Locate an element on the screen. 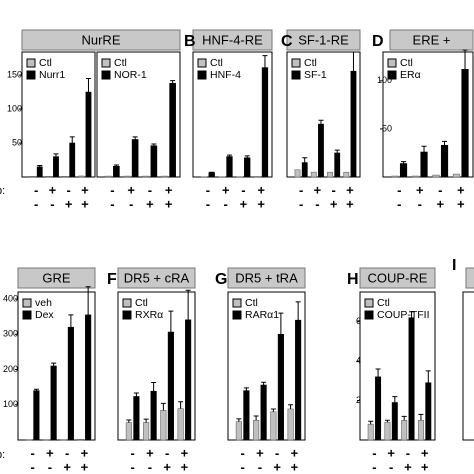 The image size is (474, 474). panel-frame is located at coordinates (428, 114).